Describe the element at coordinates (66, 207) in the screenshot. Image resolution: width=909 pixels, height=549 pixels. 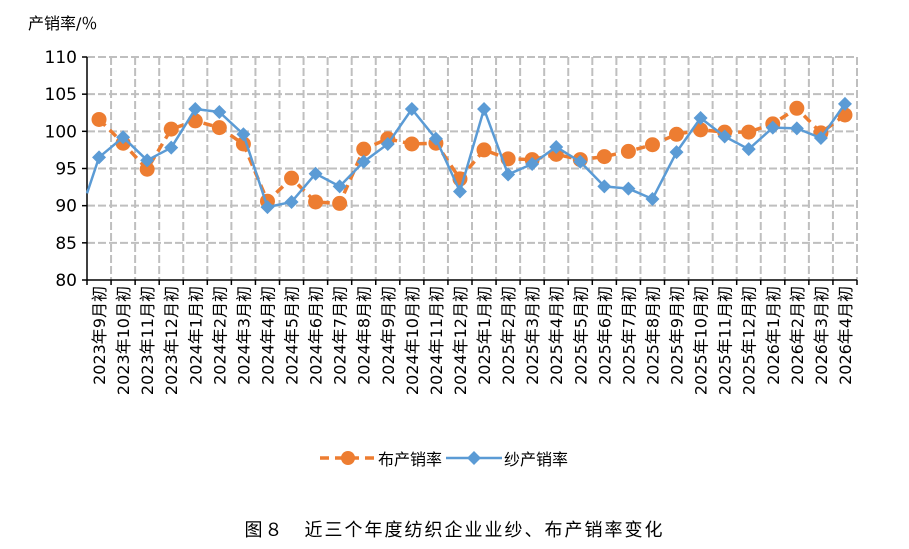
I see `y-tick-label: 90` at that location.